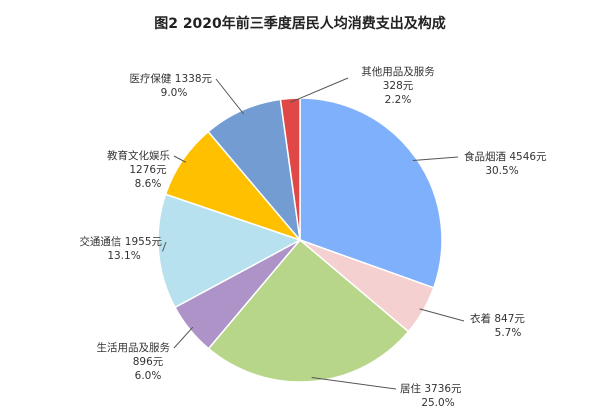 The image size is (600, 419). What do you see at coordinates (138, 169) in the screenshot?
I see `slice-label-6: 教育文化娱乐 1276元 8.6%` at bounding box center [138, 169].